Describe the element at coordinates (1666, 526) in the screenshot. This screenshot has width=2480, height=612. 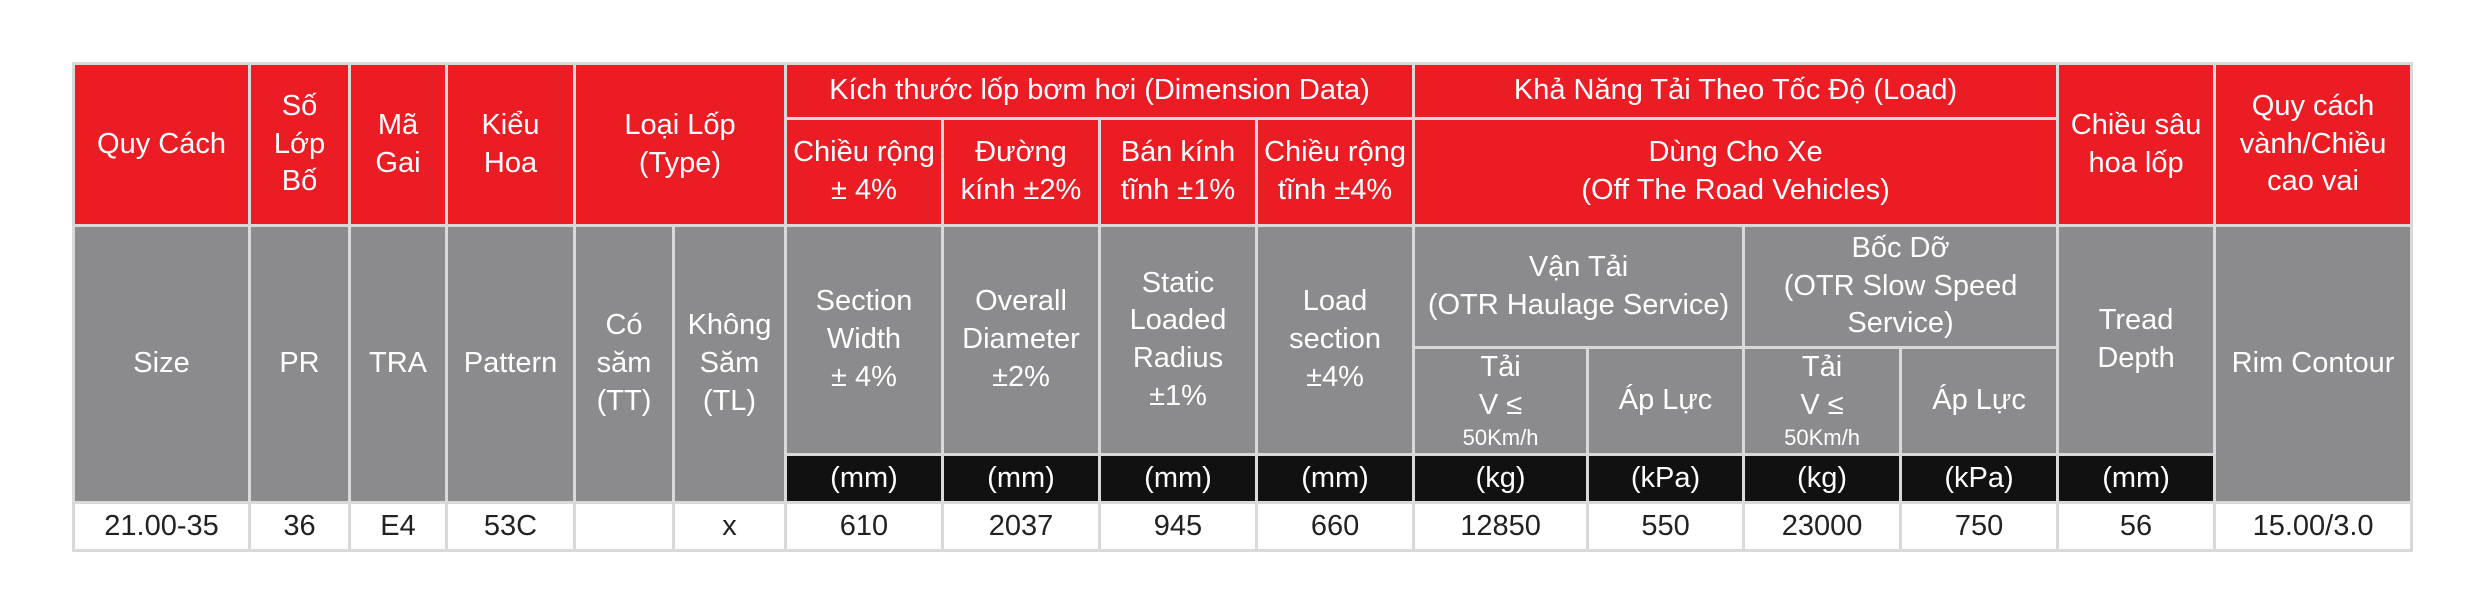
I see `cell-haulage-pressure: 550` at that location.